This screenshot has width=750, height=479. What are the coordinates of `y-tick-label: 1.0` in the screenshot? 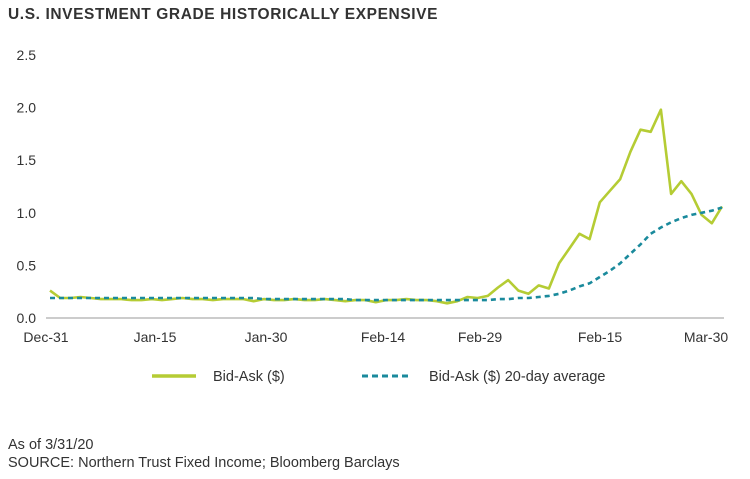 It's located at (27, 213).